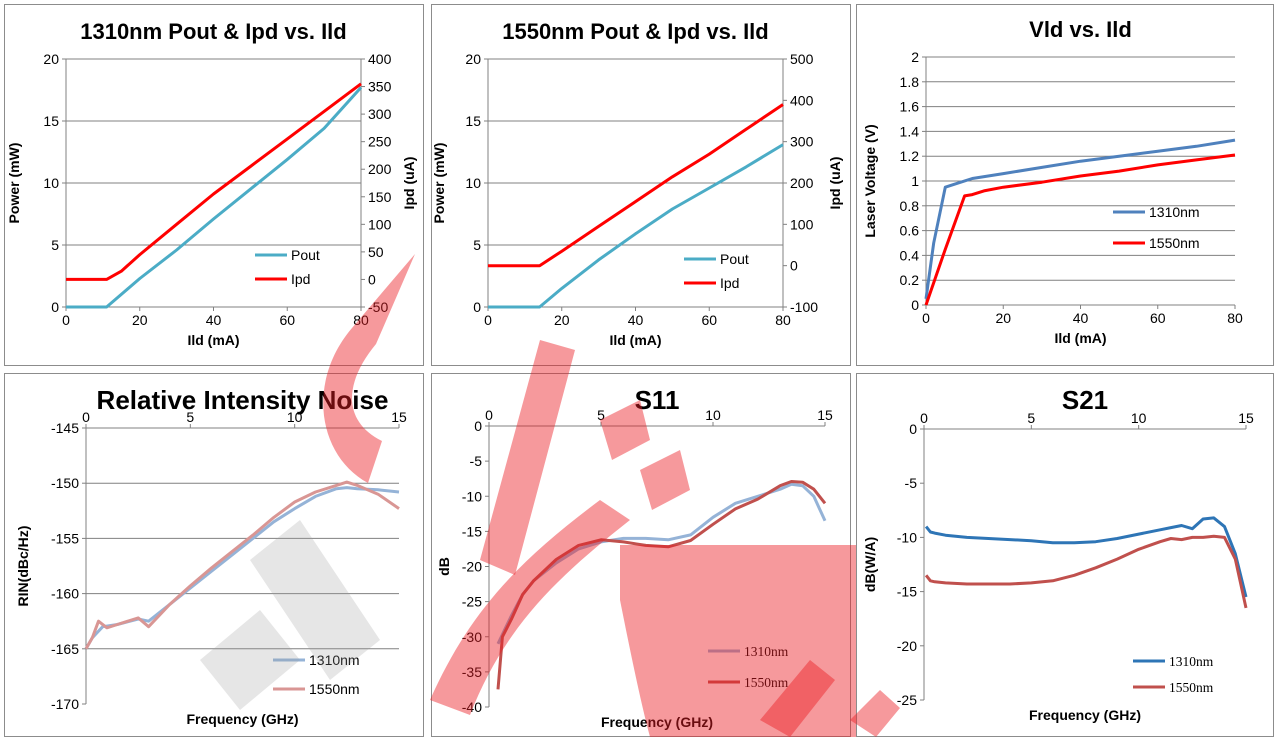 Image resolution: width=1274 pixels, height=737 pixels. What do you see at coordinates (380, 224) in the screenshot?
I see `y2-tick-label: 100` at bounding box center [380, 224].